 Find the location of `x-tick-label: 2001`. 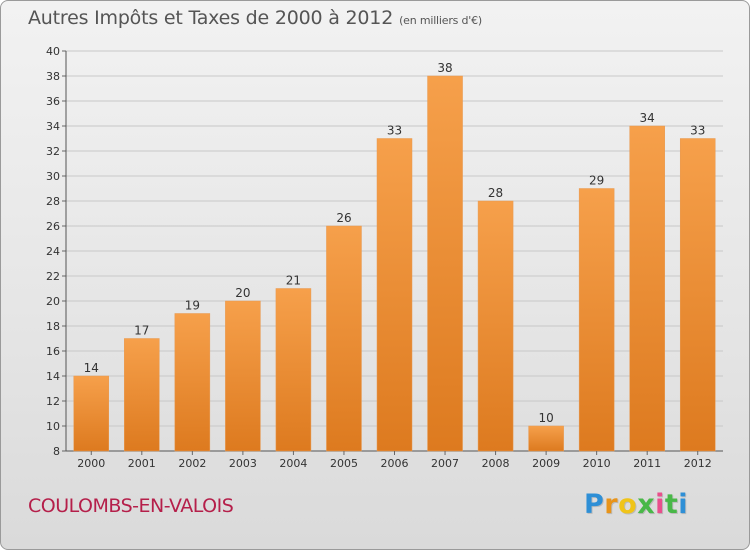

x-tick-label: 2001 is located at coordinates (142, 463).